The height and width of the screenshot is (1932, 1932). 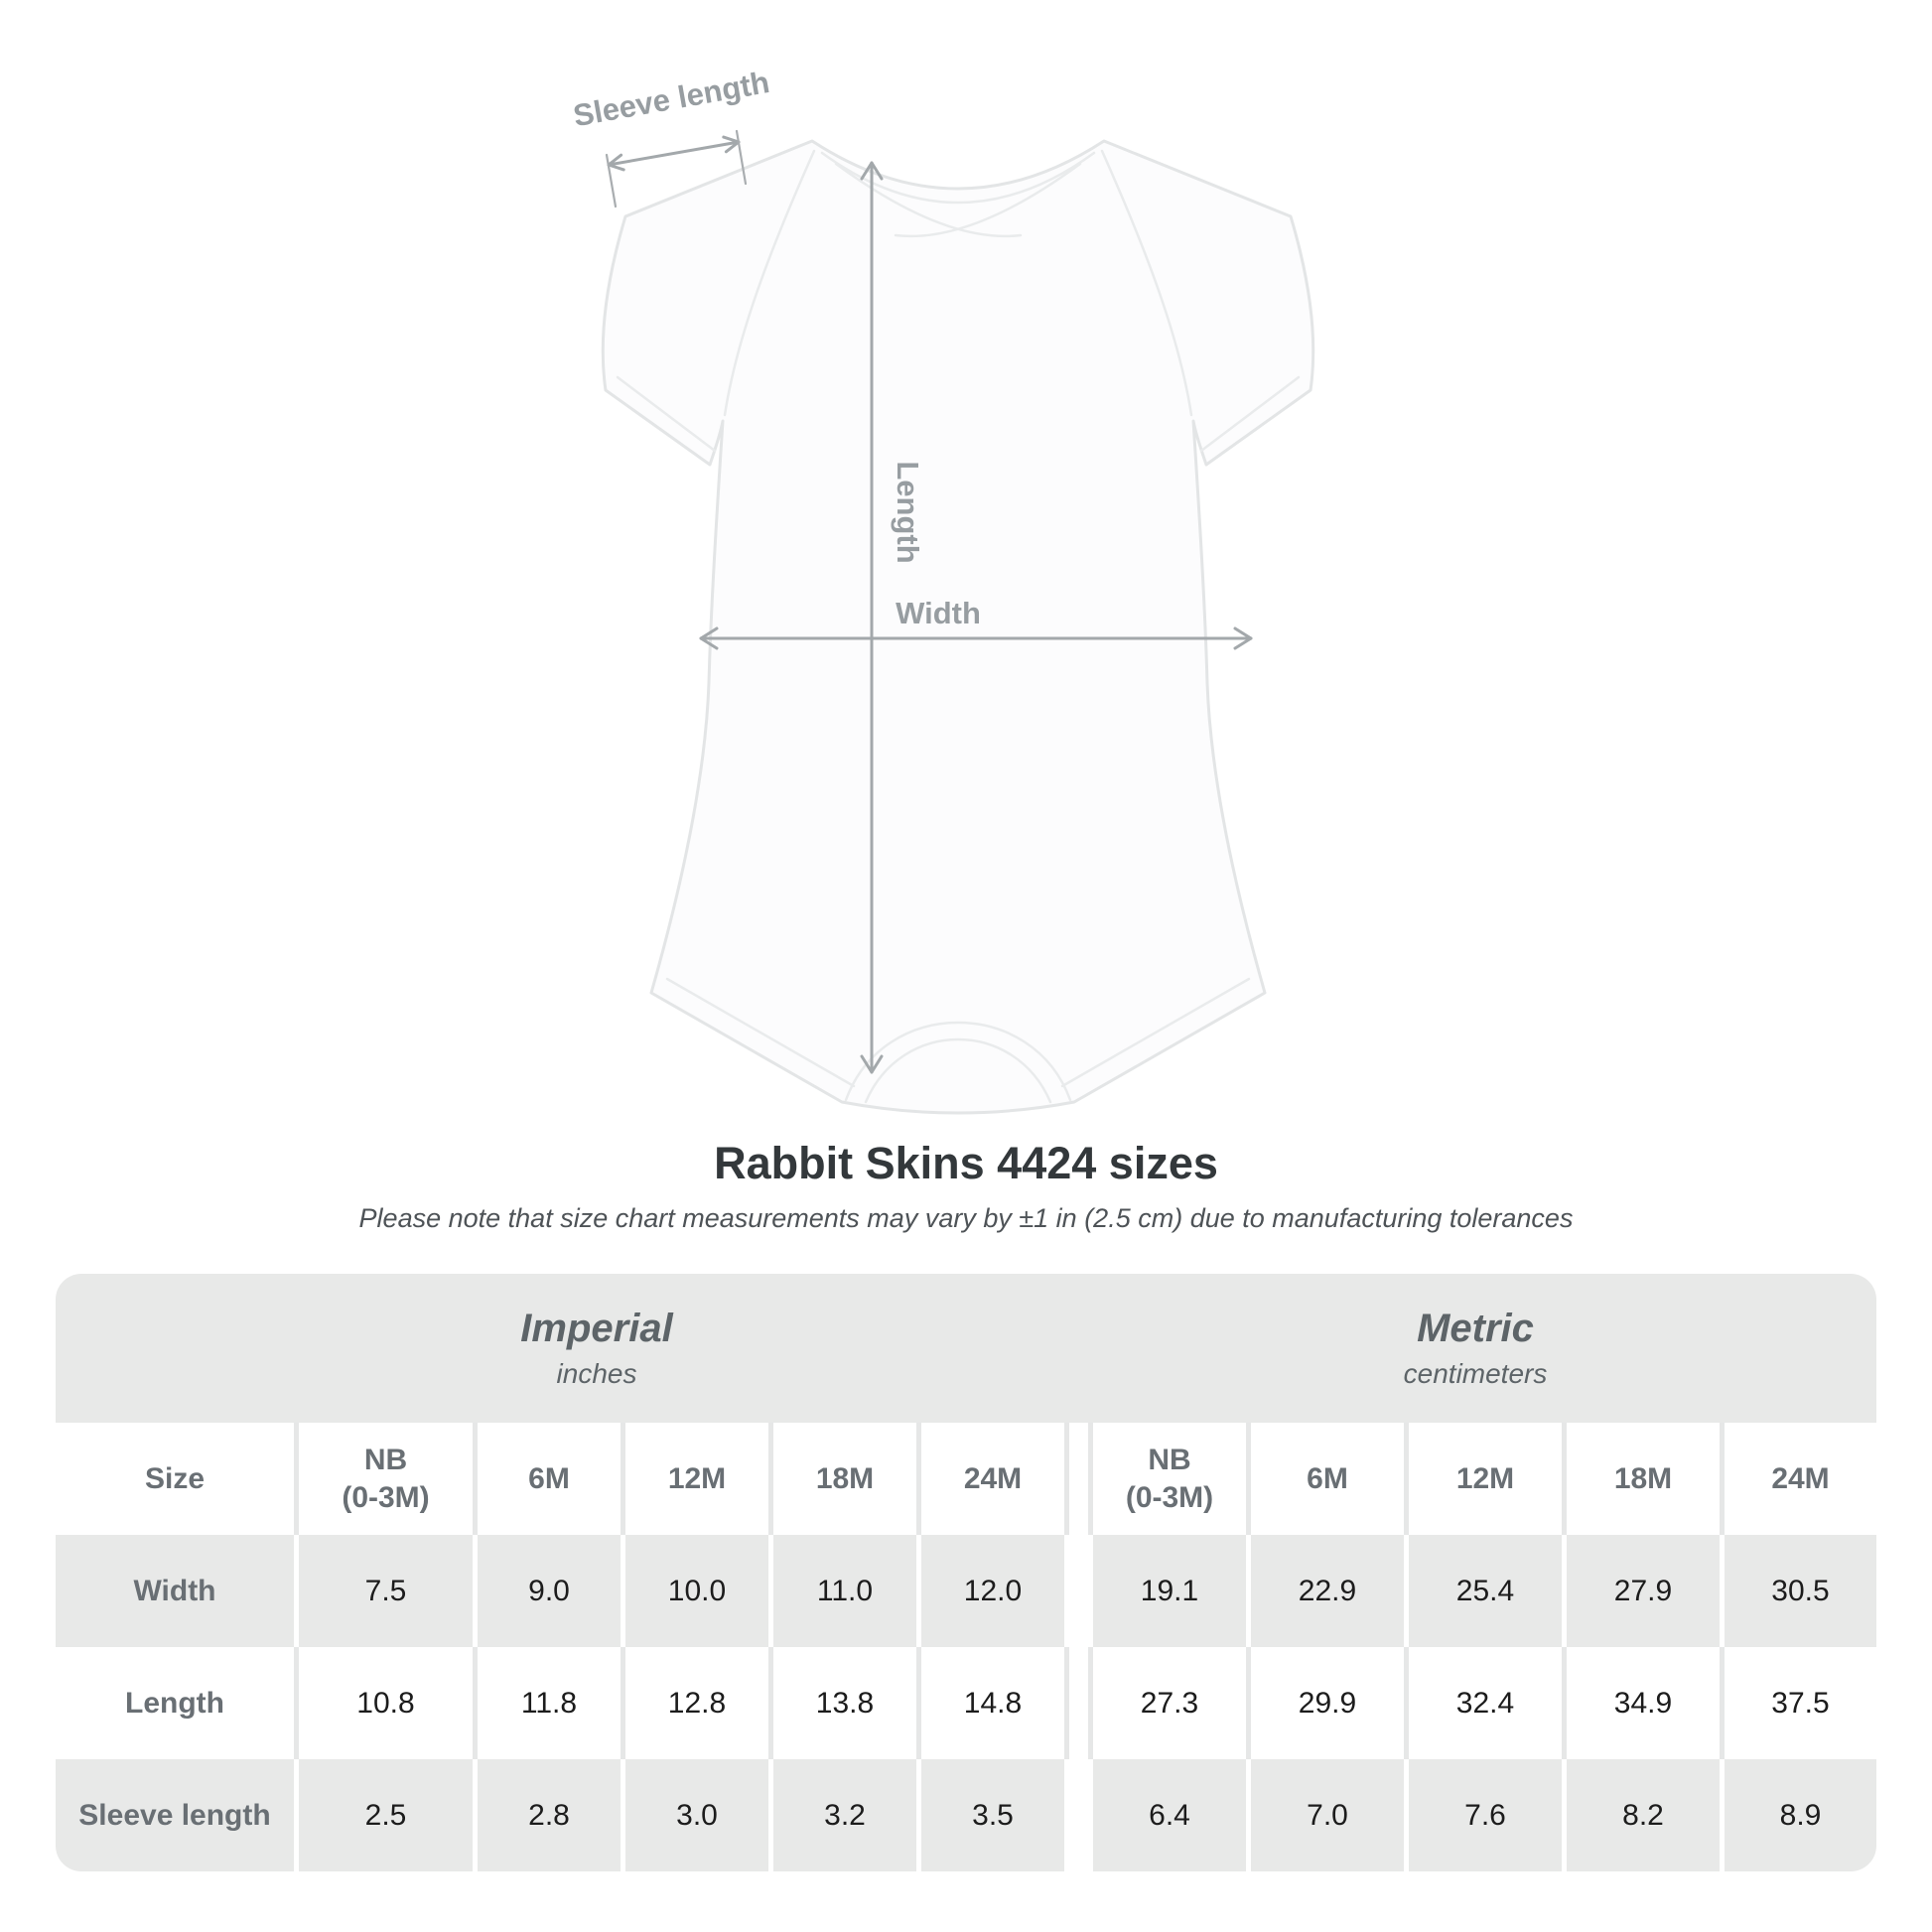 What do you see at coordinates (990, 1479) in the screenshot?
I see `size-col-header-imperial-24m: 24M` at bounding box center [990, 1479].